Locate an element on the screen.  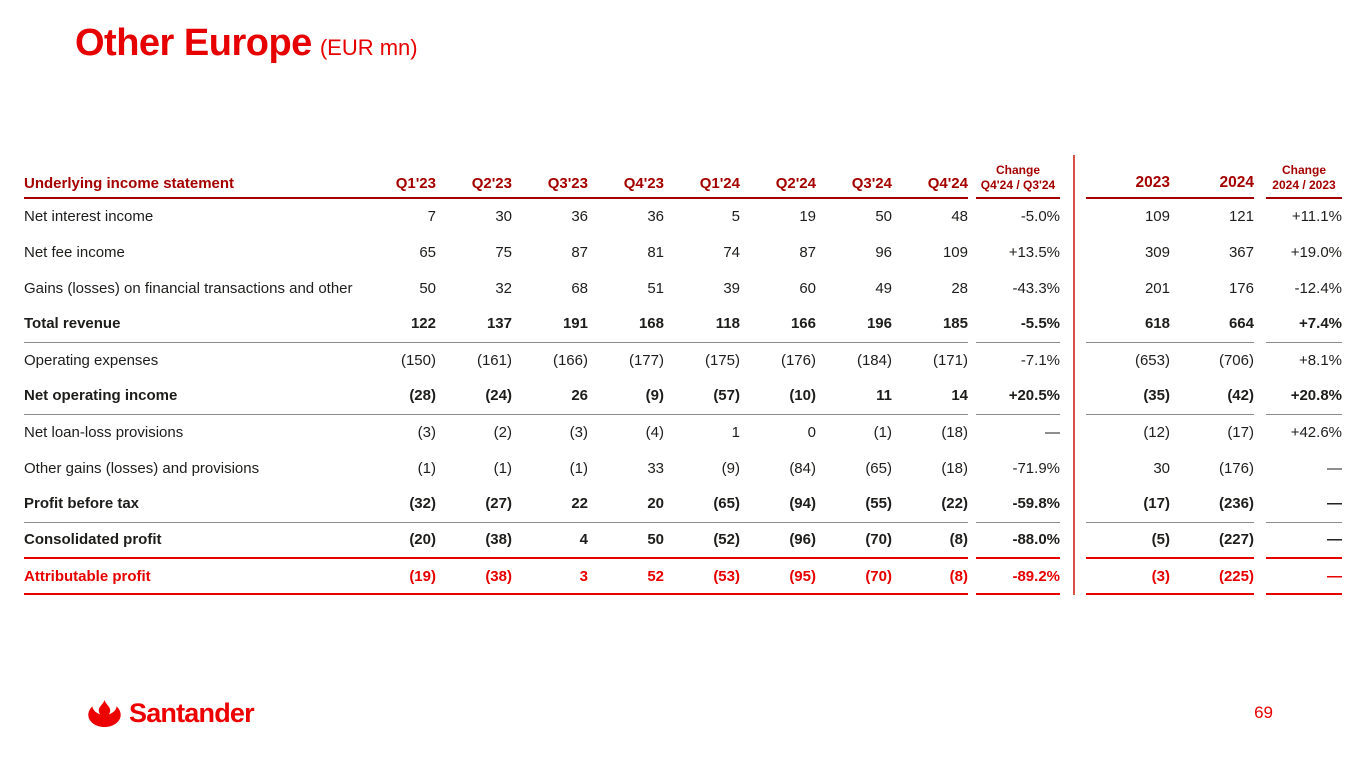
cell-quarter-value: 5 is located at coordinates (735, 216).